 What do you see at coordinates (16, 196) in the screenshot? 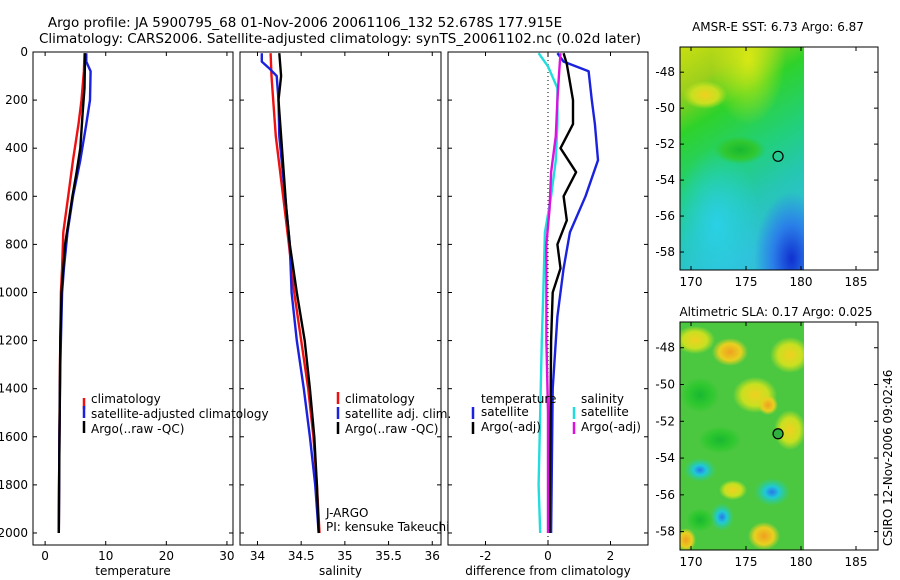
I see `y-tick-label: 600` at bounding box center [16, 196].